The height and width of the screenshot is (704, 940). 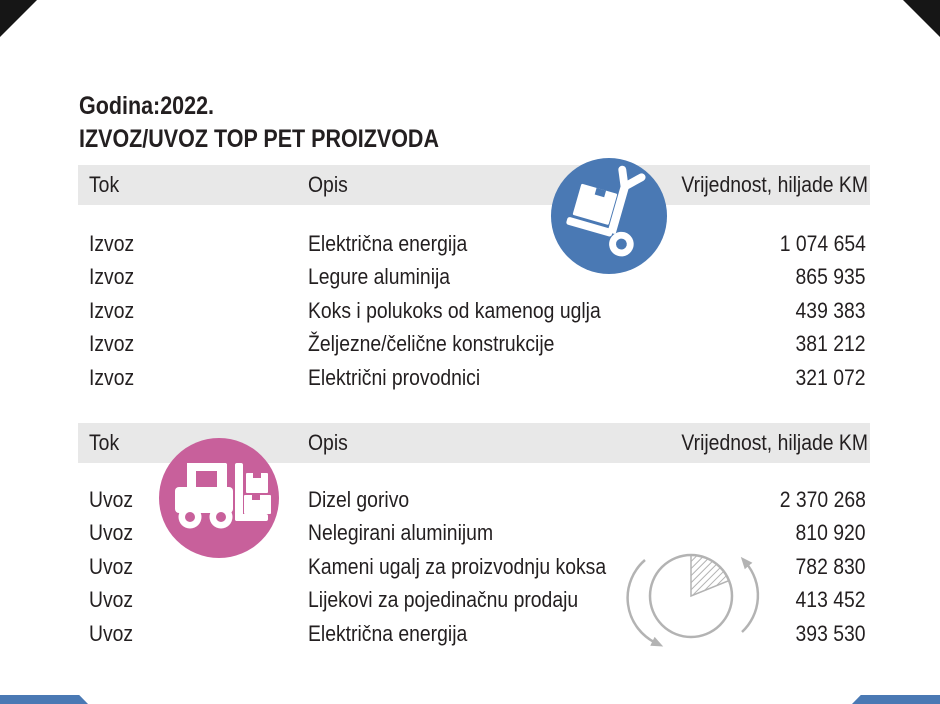 What do you see at coordinates (474, 500) in the screenshot?
I see `table-row: Uvoz Dizel gorivo 2 370 268` at bounding box center [474, 500].